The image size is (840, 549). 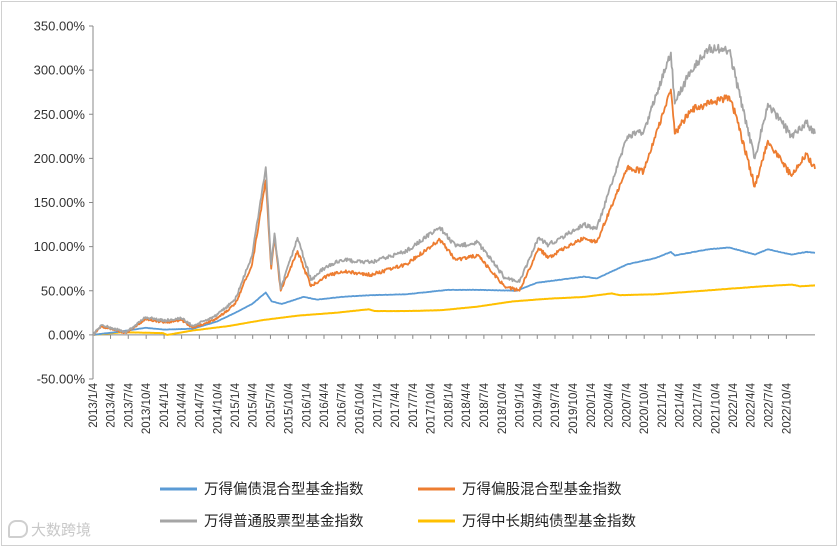 What do you see at coordinates (236, 404) in the screenshot?
I see `x-tick-label: 2015/1/4` at bounding box center [236, 404].